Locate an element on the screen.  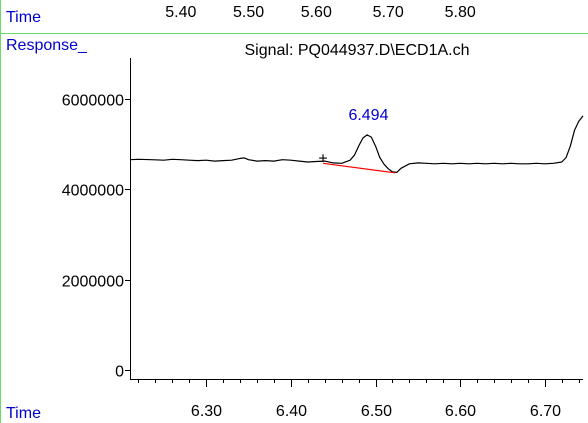
top-tick-label: 5.70 is located at coordinates (388, 12).